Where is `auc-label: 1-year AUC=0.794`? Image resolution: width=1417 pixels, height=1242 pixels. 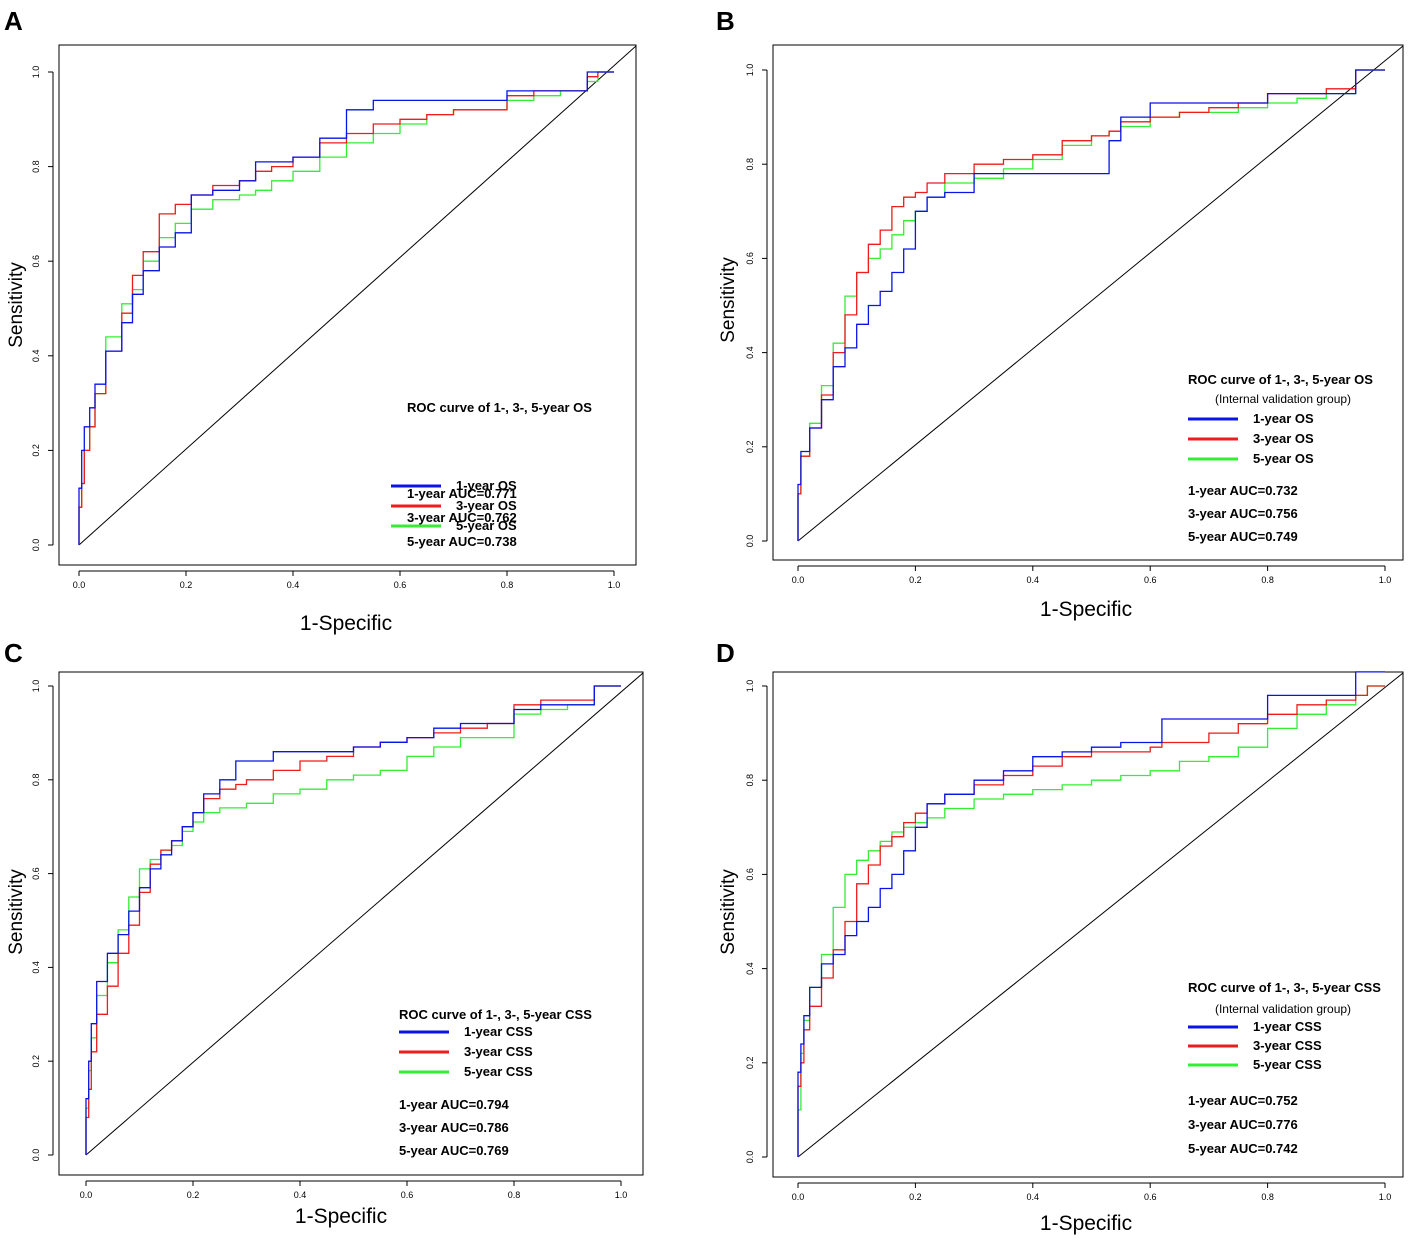 auc-label: 1-year AUC=0.794 is located at coordinates (454, 1104).